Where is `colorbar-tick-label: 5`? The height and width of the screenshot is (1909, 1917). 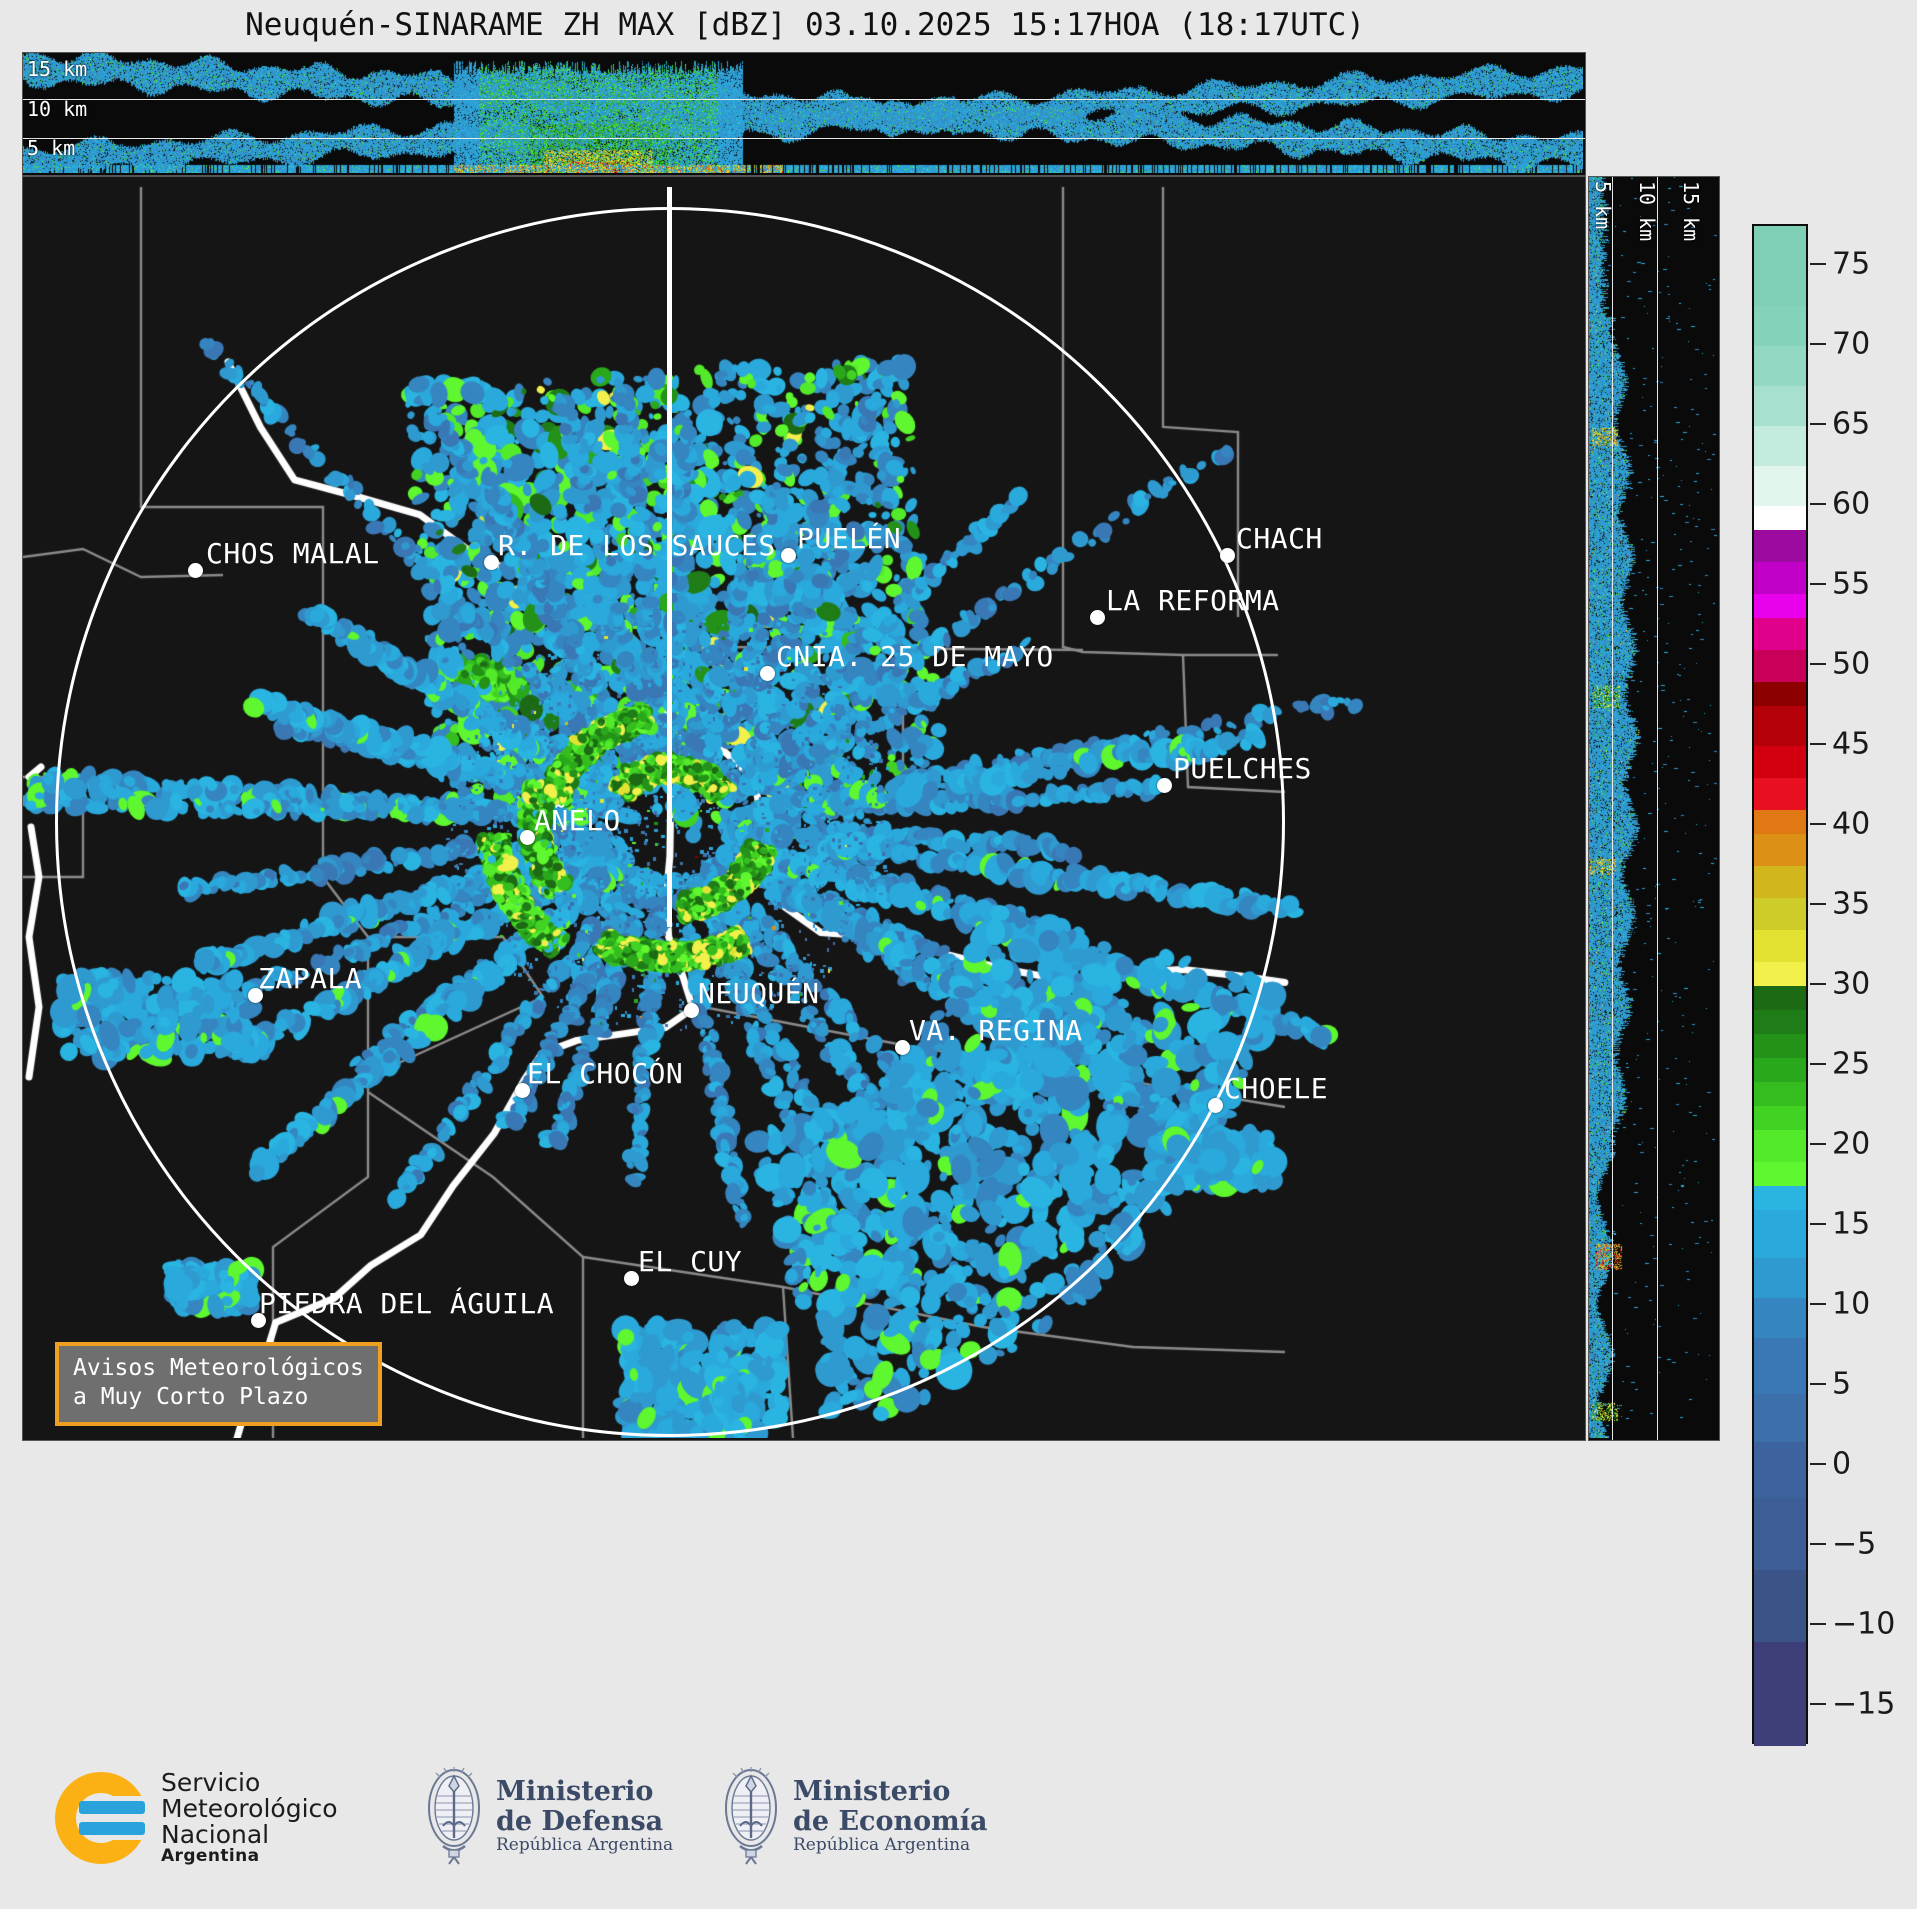
colorbar-tick-label: 5 is located at coordinates (1842, 1384).